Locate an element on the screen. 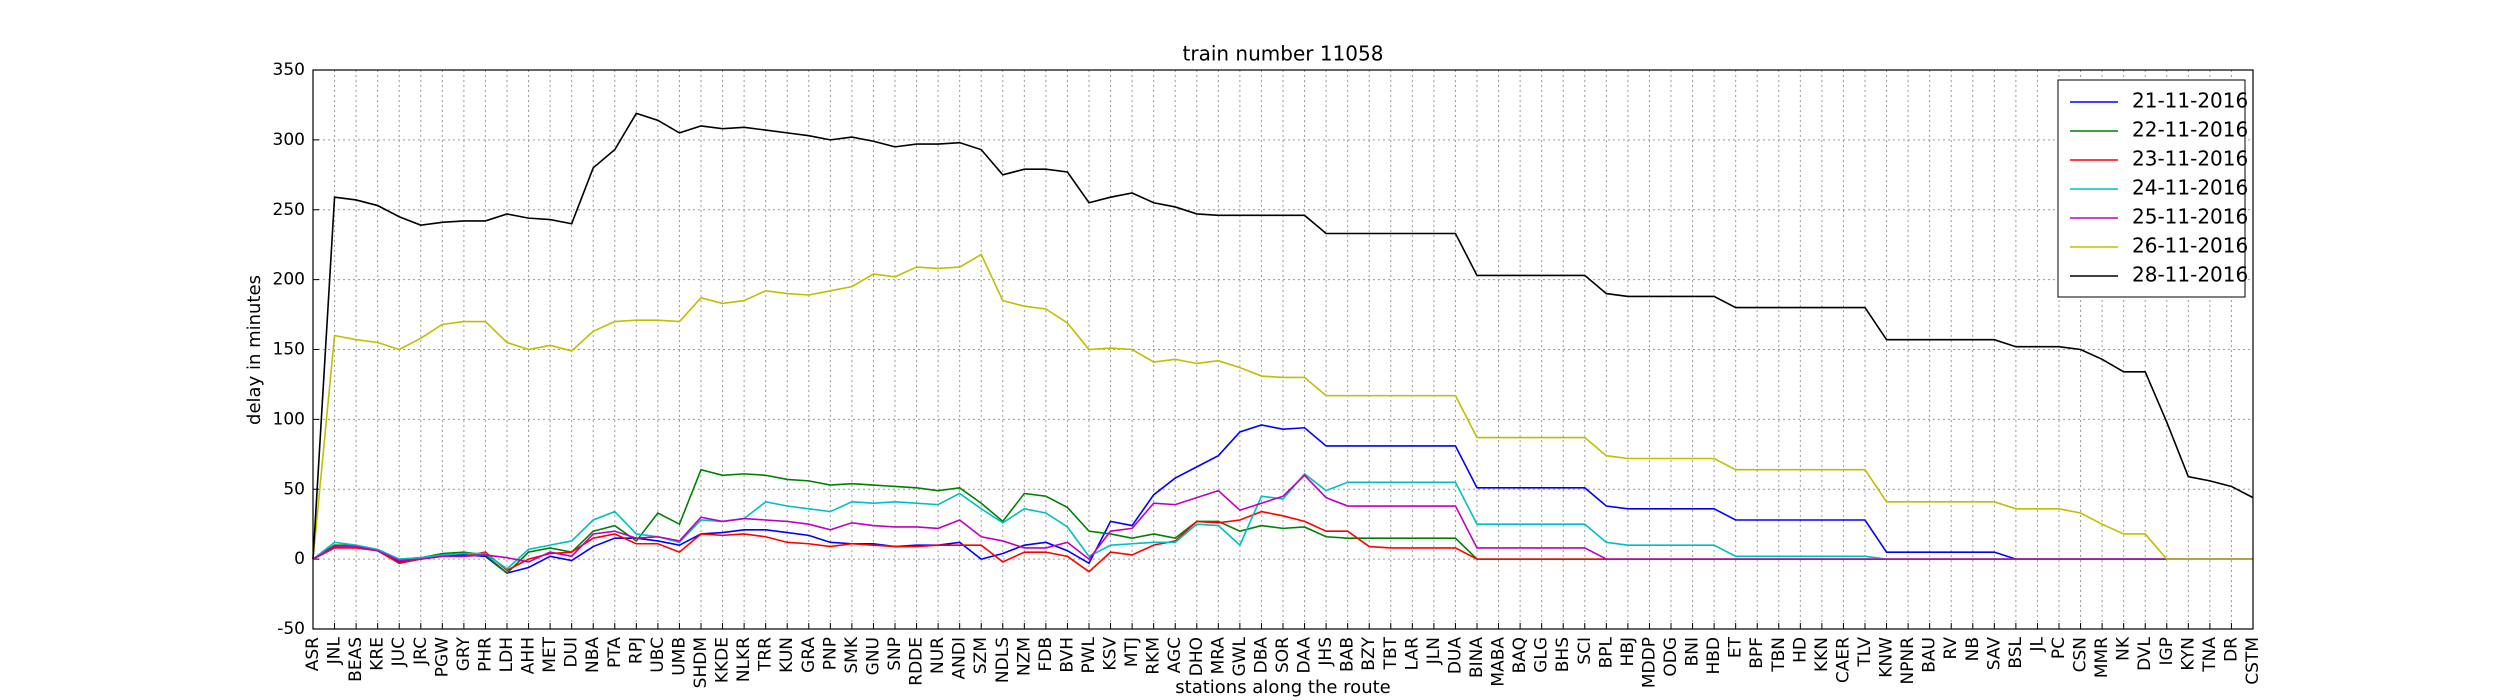 This screenshot has width=2500, height=700. x-tick-label: MTJ is located at coordinates (1132, 652).